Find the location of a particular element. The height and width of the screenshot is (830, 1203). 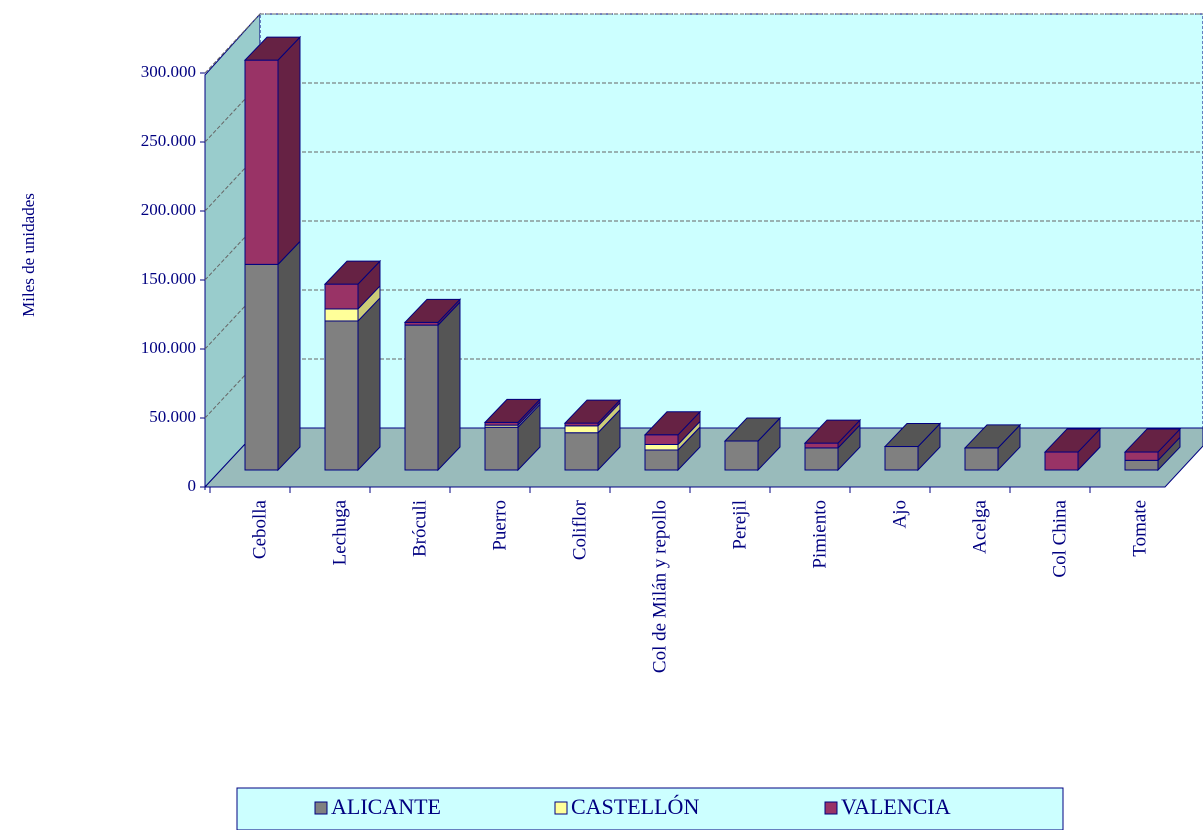

x-tick-label: Pimiento is located at coordinates (819, 534).